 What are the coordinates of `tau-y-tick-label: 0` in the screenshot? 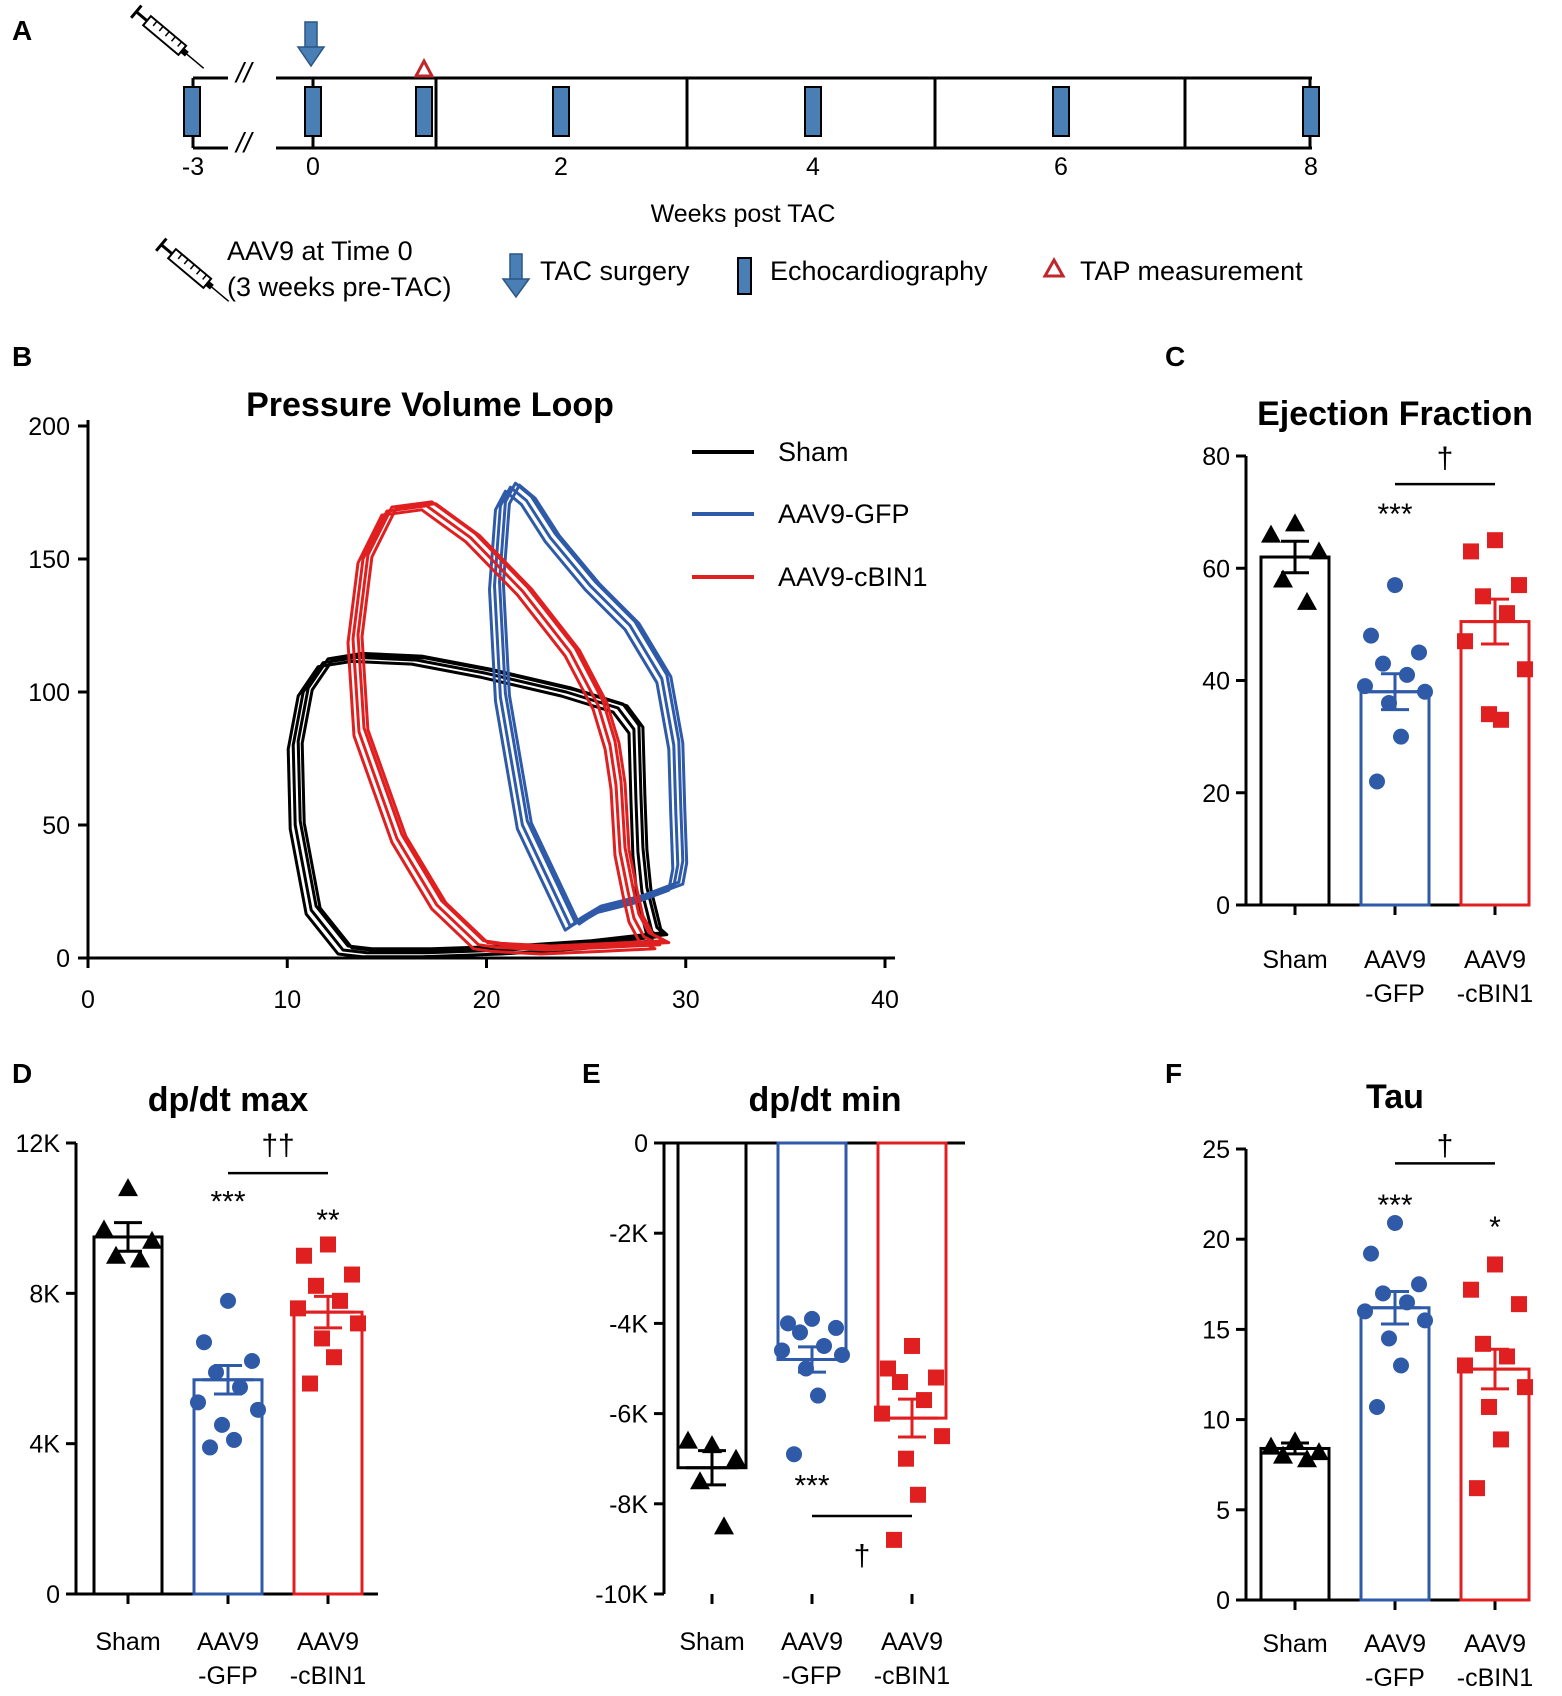 It's located at (1223, 1601).